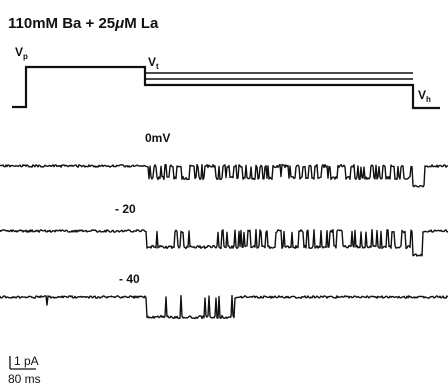 The width and height of the screenshot is (448, 391). What do you see at coordinates (83, 23) in the screenshot?
I see `figure-title: 110mM Ba + 25μM La` at bounding box center [83, 23].